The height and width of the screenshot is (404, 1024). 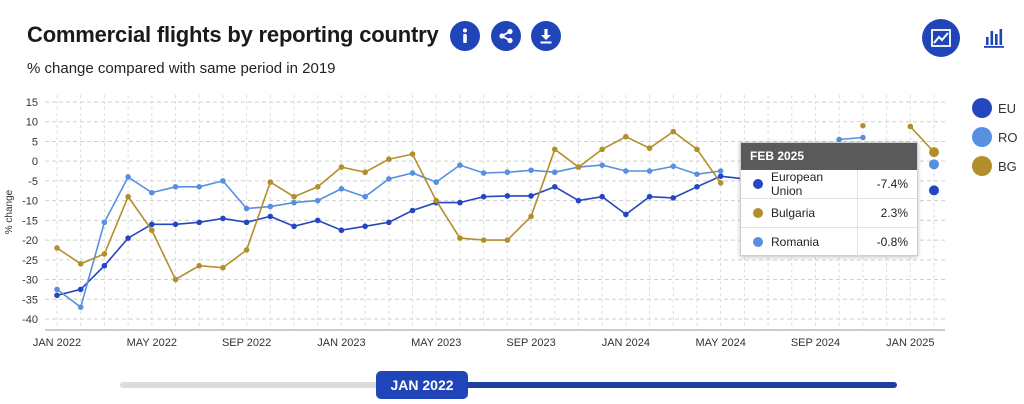 I want to click on legend-dot-eu, so click(x=982, y=108).